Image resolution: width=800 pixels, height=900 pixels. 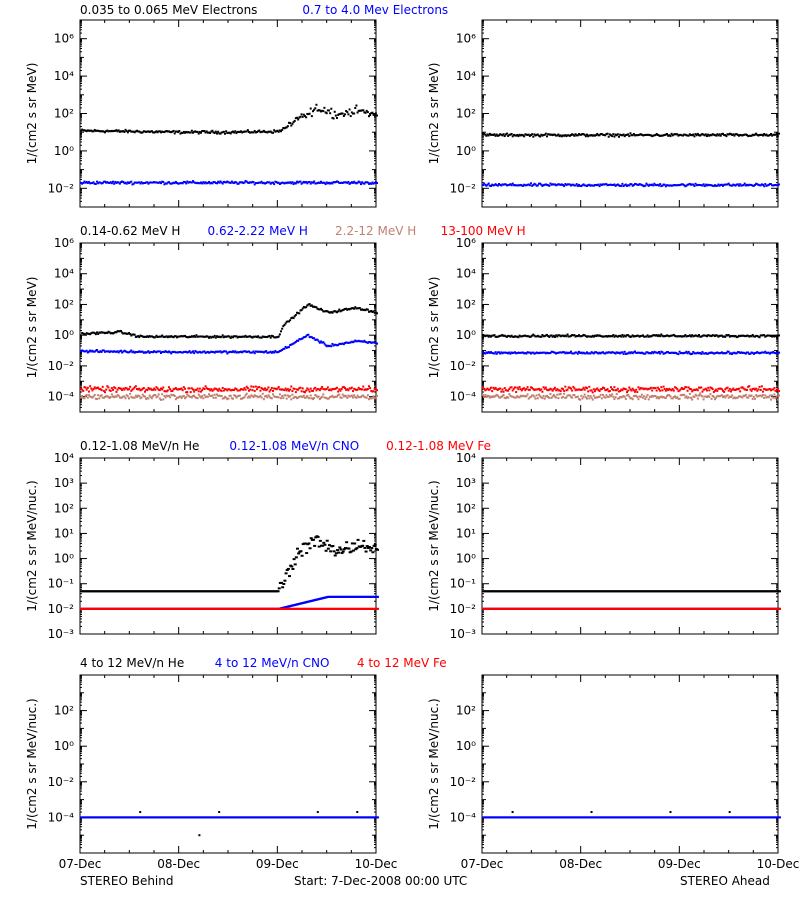 I want to click on y-tick-label: 10⁶, so click(x=64, y=243).